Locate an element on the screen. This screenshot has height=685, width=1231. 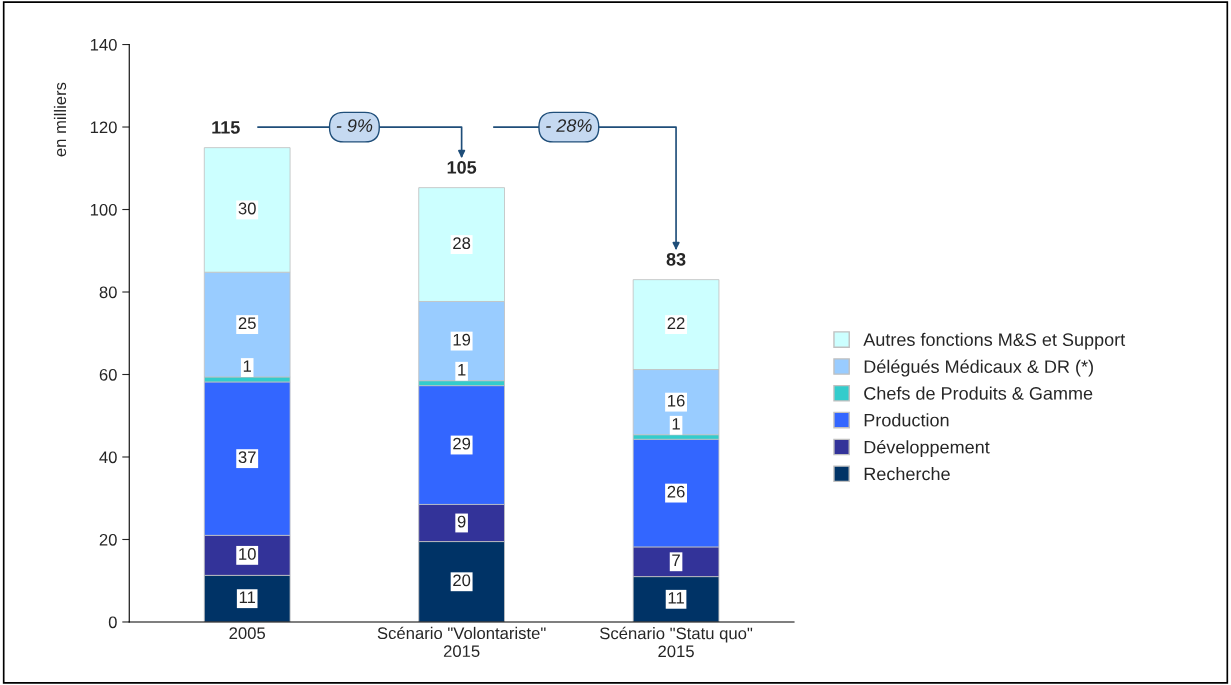
annotation: - 28% is located at coordinates (569, 125).